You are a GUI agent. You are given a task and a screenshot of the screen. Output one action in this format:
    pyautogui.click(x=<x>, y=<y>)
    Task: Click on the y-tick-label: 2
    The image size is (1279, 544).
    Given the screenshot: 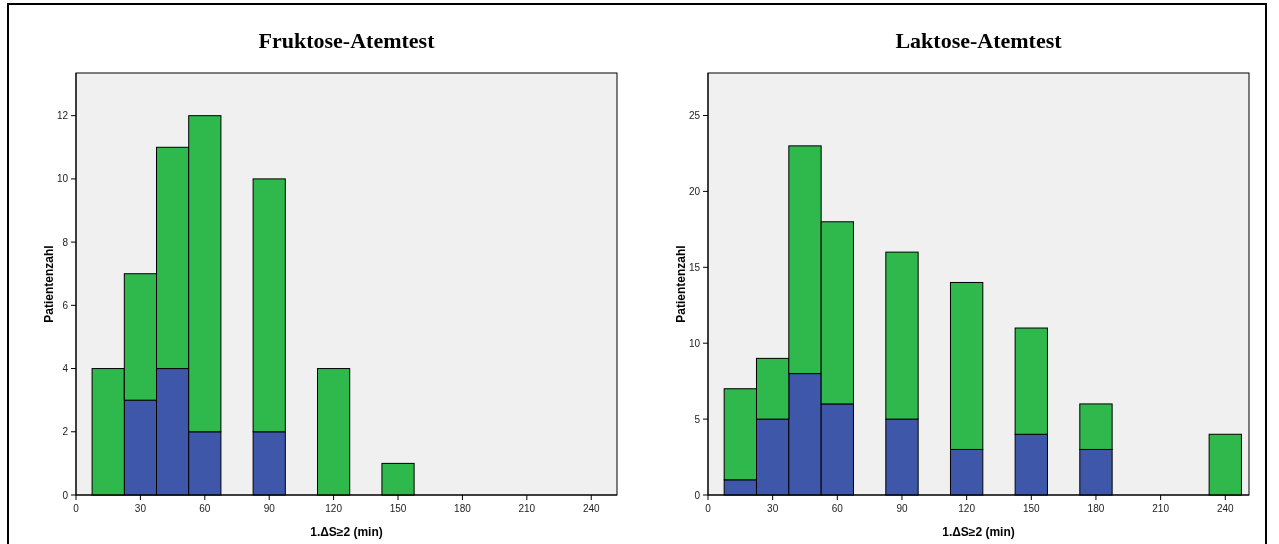 What is the action you would take?
    pyautogui.click(x=65, y=432)
    